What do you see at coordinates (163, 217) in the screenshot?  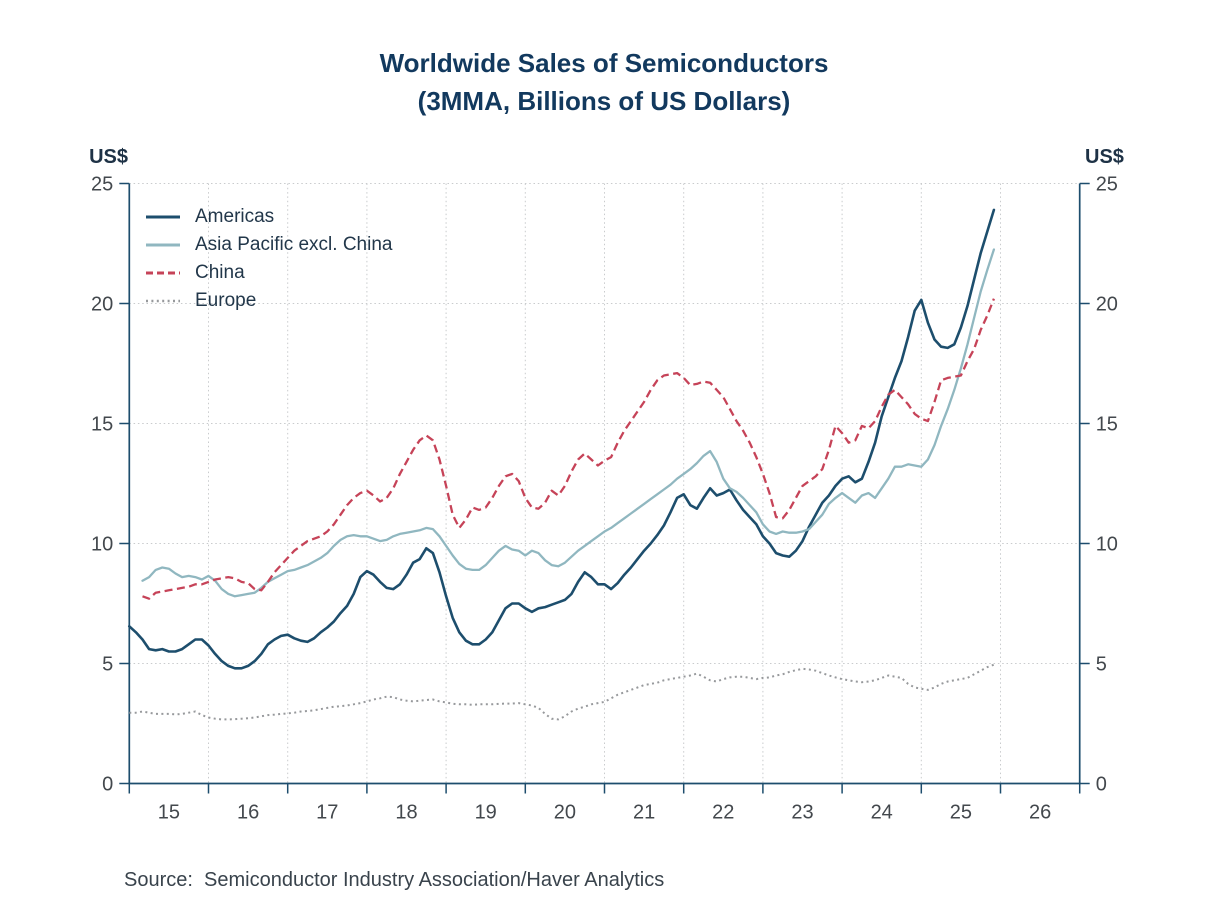 I see `americas-line-swatch-icon` at bounding box center [163, 217].